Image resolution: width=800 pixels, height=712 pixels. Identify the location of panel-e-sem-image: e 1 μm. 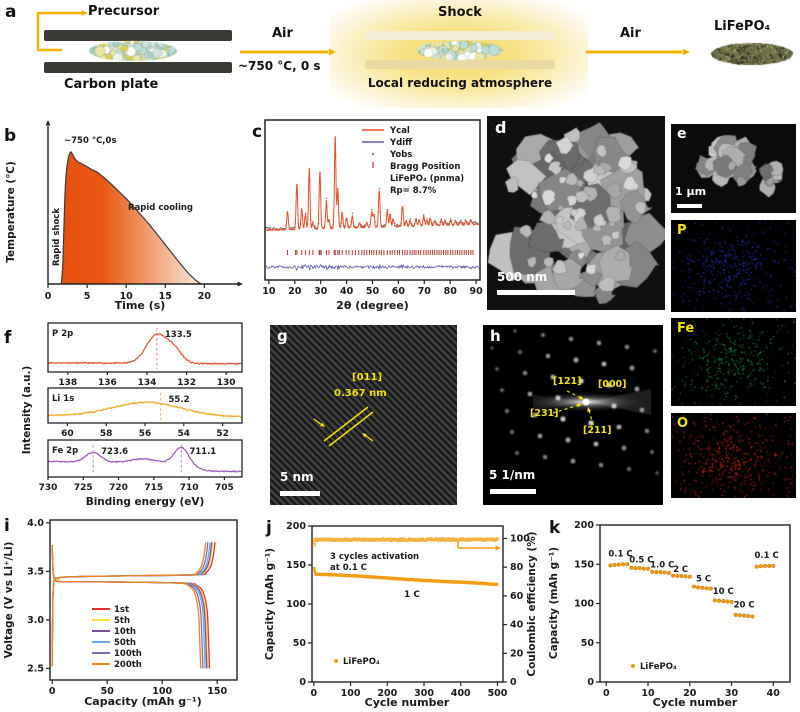
(733, 168).